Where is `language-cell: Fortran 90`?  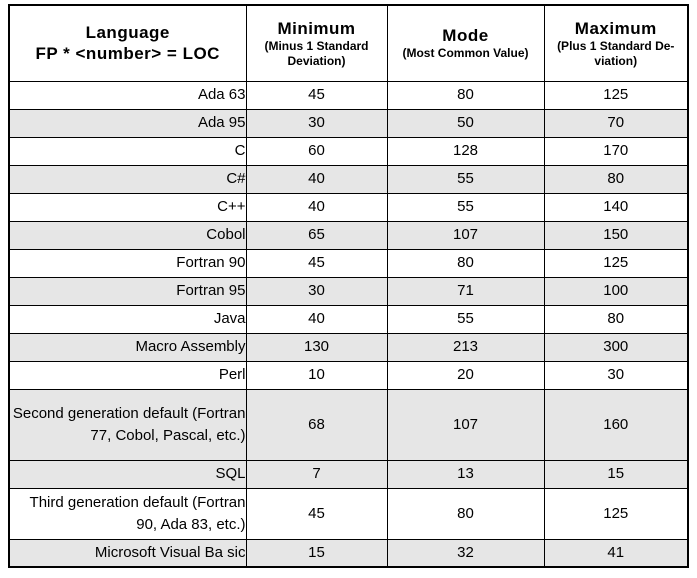 language-cell: Fortran 90 is located at coordinates (127, 263).